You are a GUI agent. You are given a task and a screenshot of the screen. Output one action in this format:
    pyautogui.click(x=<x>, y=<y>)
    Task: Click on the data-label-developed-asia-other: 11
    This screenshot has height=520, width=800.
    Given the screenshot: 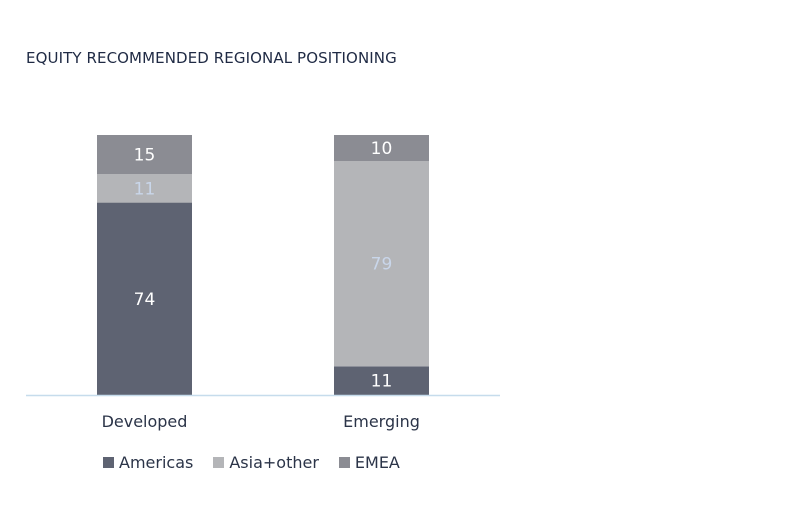 What is the action you would take?
    pyautogui.click(x=145, y=189)
    